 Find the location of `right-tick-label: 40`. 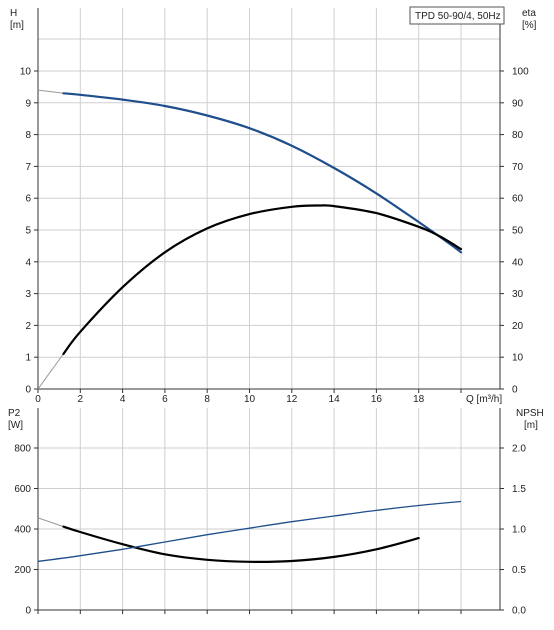

right-tick-label: 40 is located at coordinates (518, 262).